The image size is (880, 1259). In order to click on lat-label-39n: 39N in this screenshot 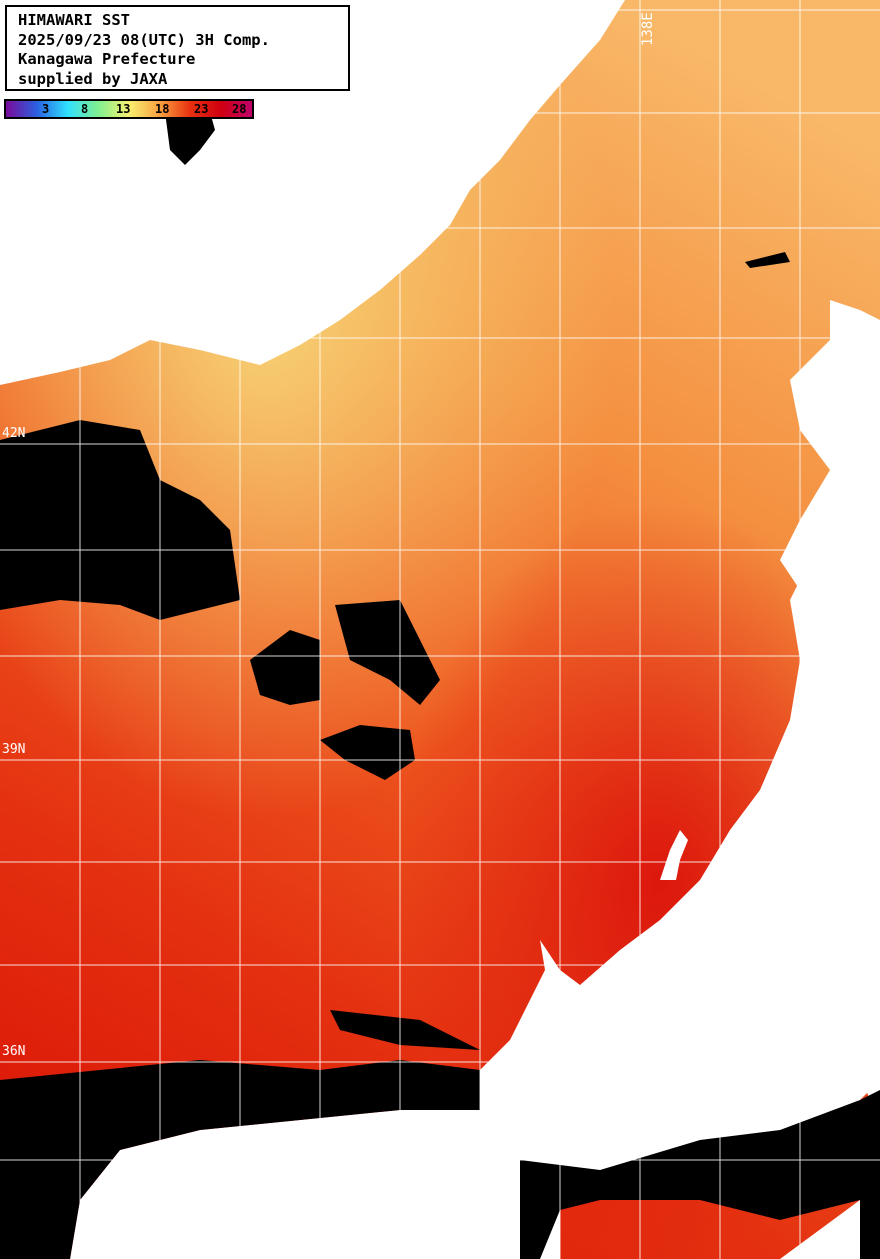, I will do `click(14, 749)`.